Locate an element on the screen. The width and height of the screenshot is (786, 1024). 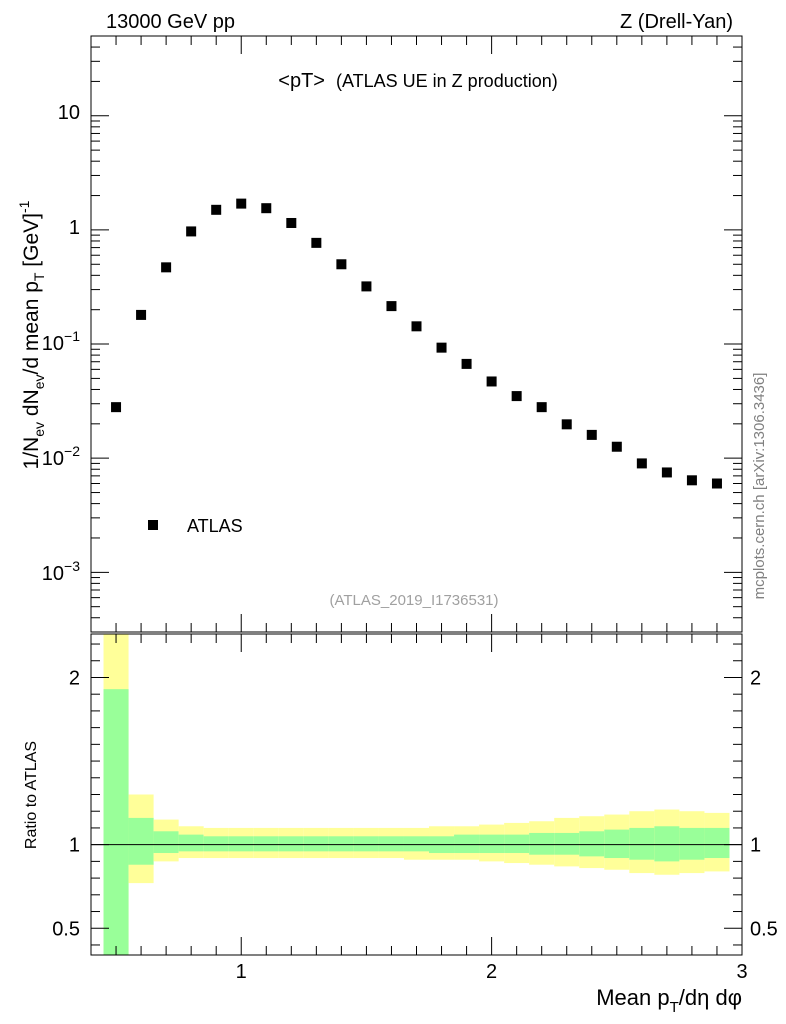
main-title-main: <pT> is located at coordinates (301, 81).